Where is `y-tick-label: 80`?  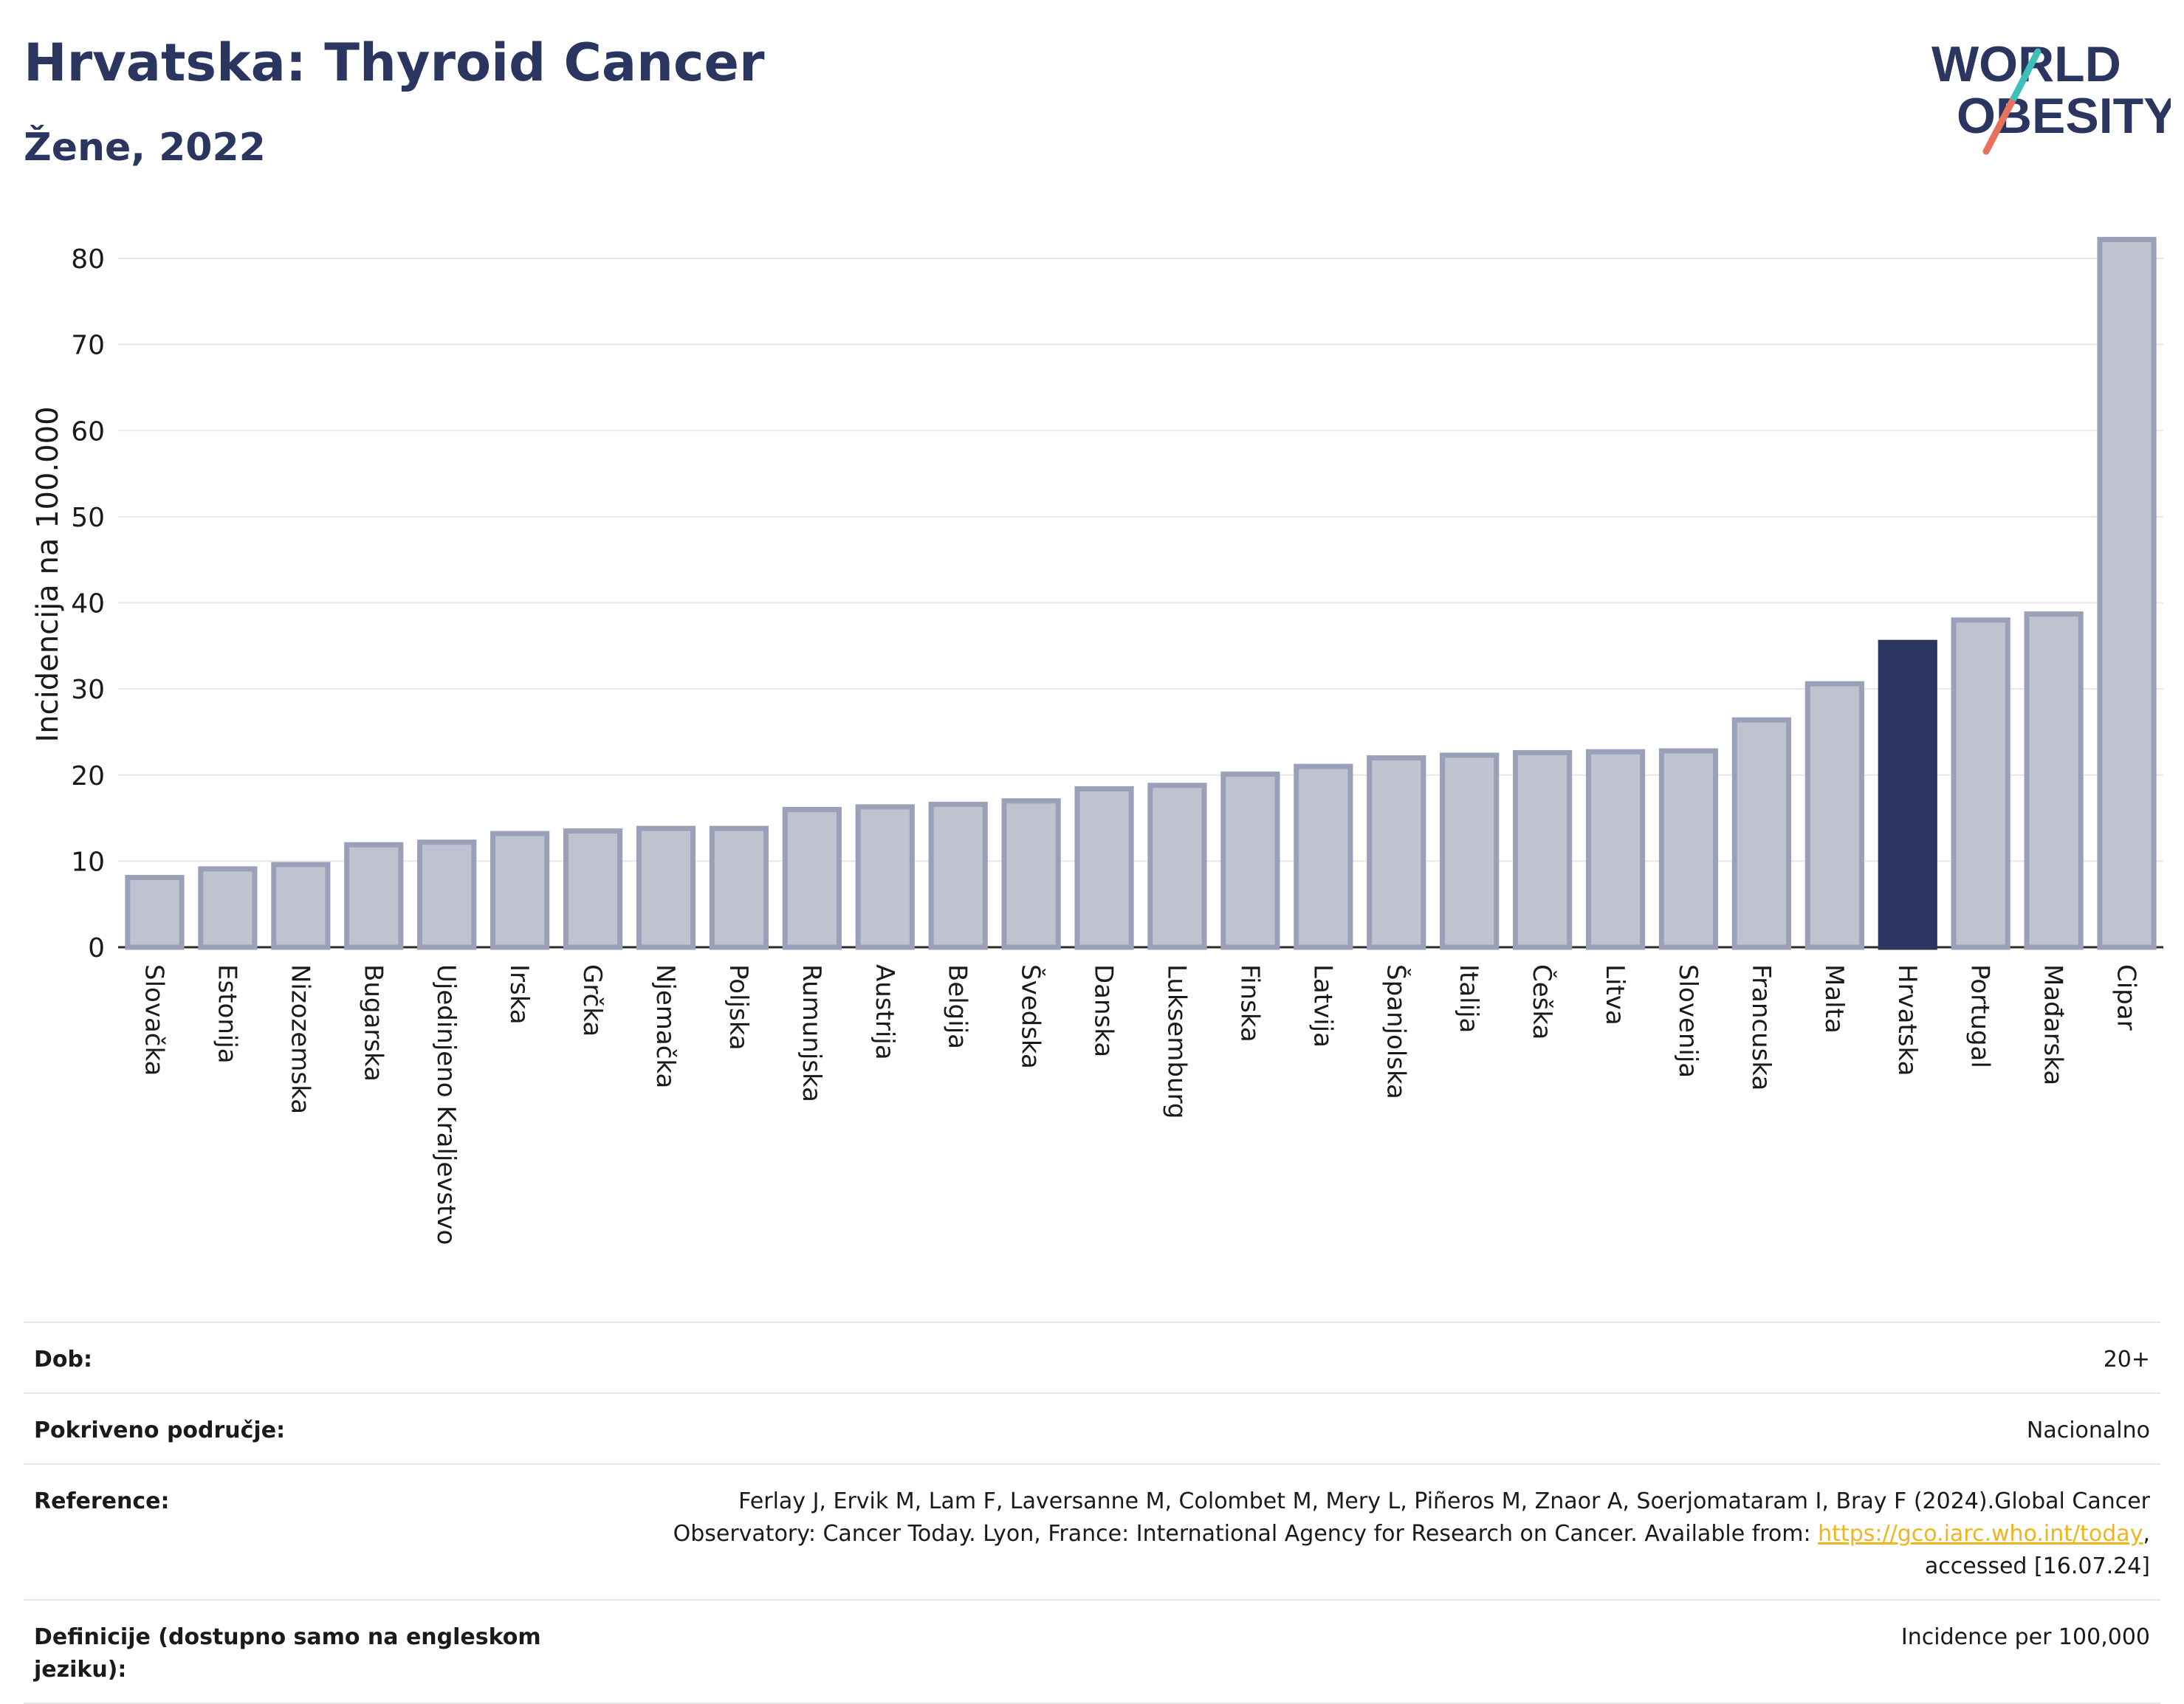 y-tick-label: 80 is located at coordinates (88, 259).